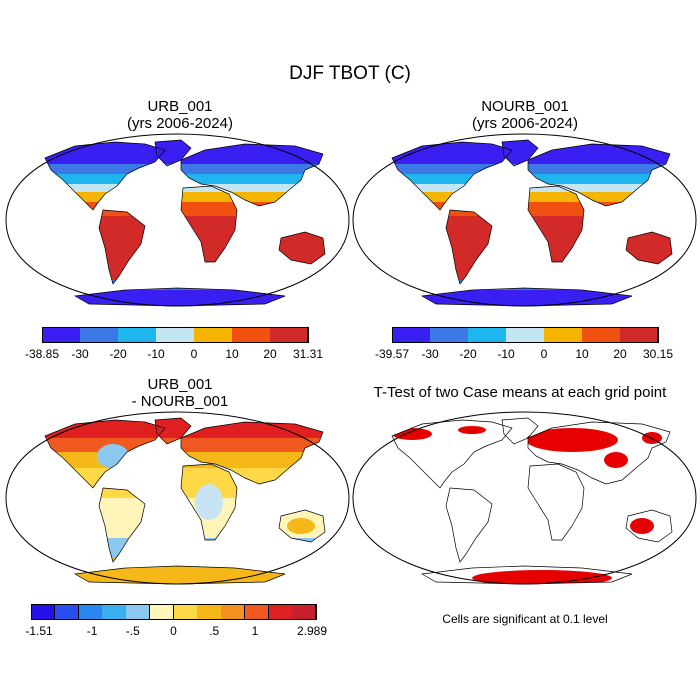 The height and width of the screenshot is (700, 700). What do you see at coordinates (525, 123) in the screenshot?
I see `panel-title-nourb-line2: (yrs 2006-2024)` at bounding box center [525, 123].